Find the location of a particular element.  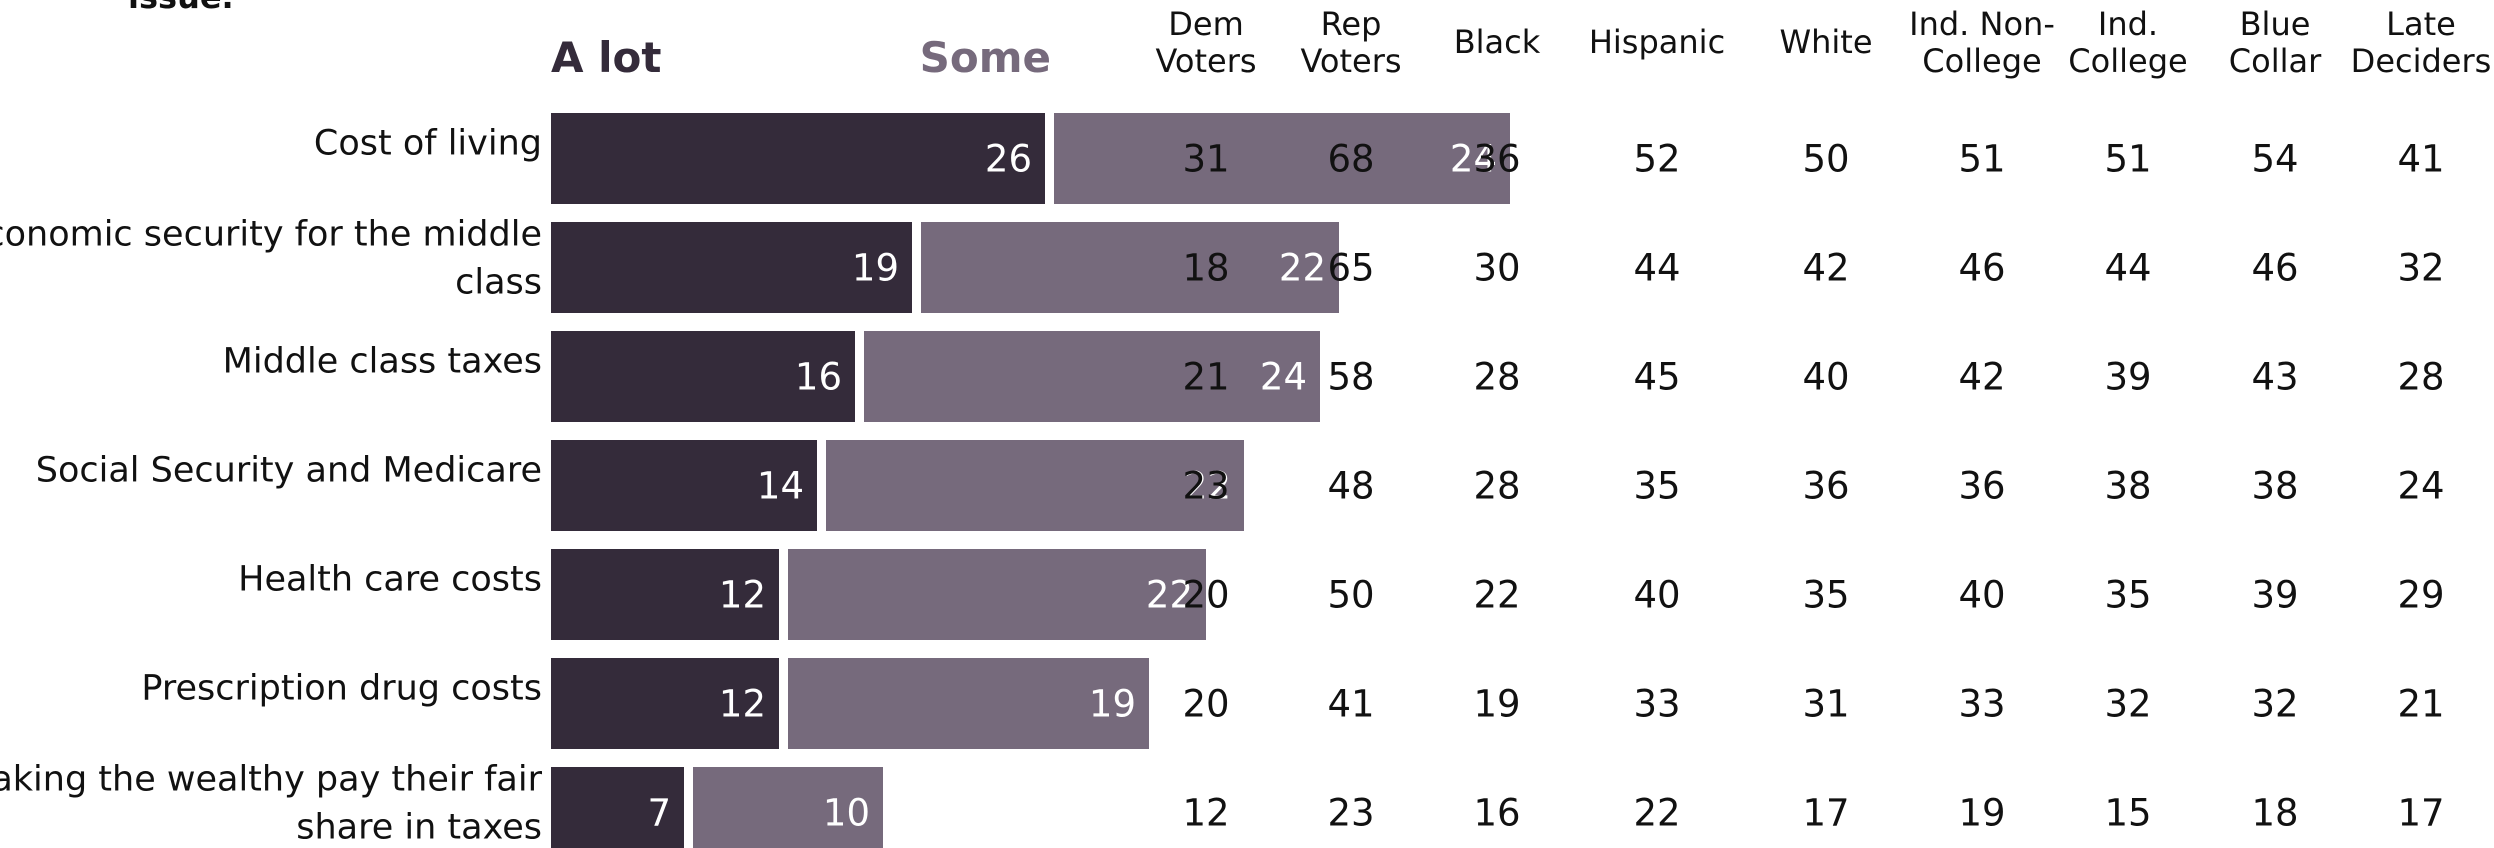

bar-value-a-lot: 19 is located at coordinates (875, 268).